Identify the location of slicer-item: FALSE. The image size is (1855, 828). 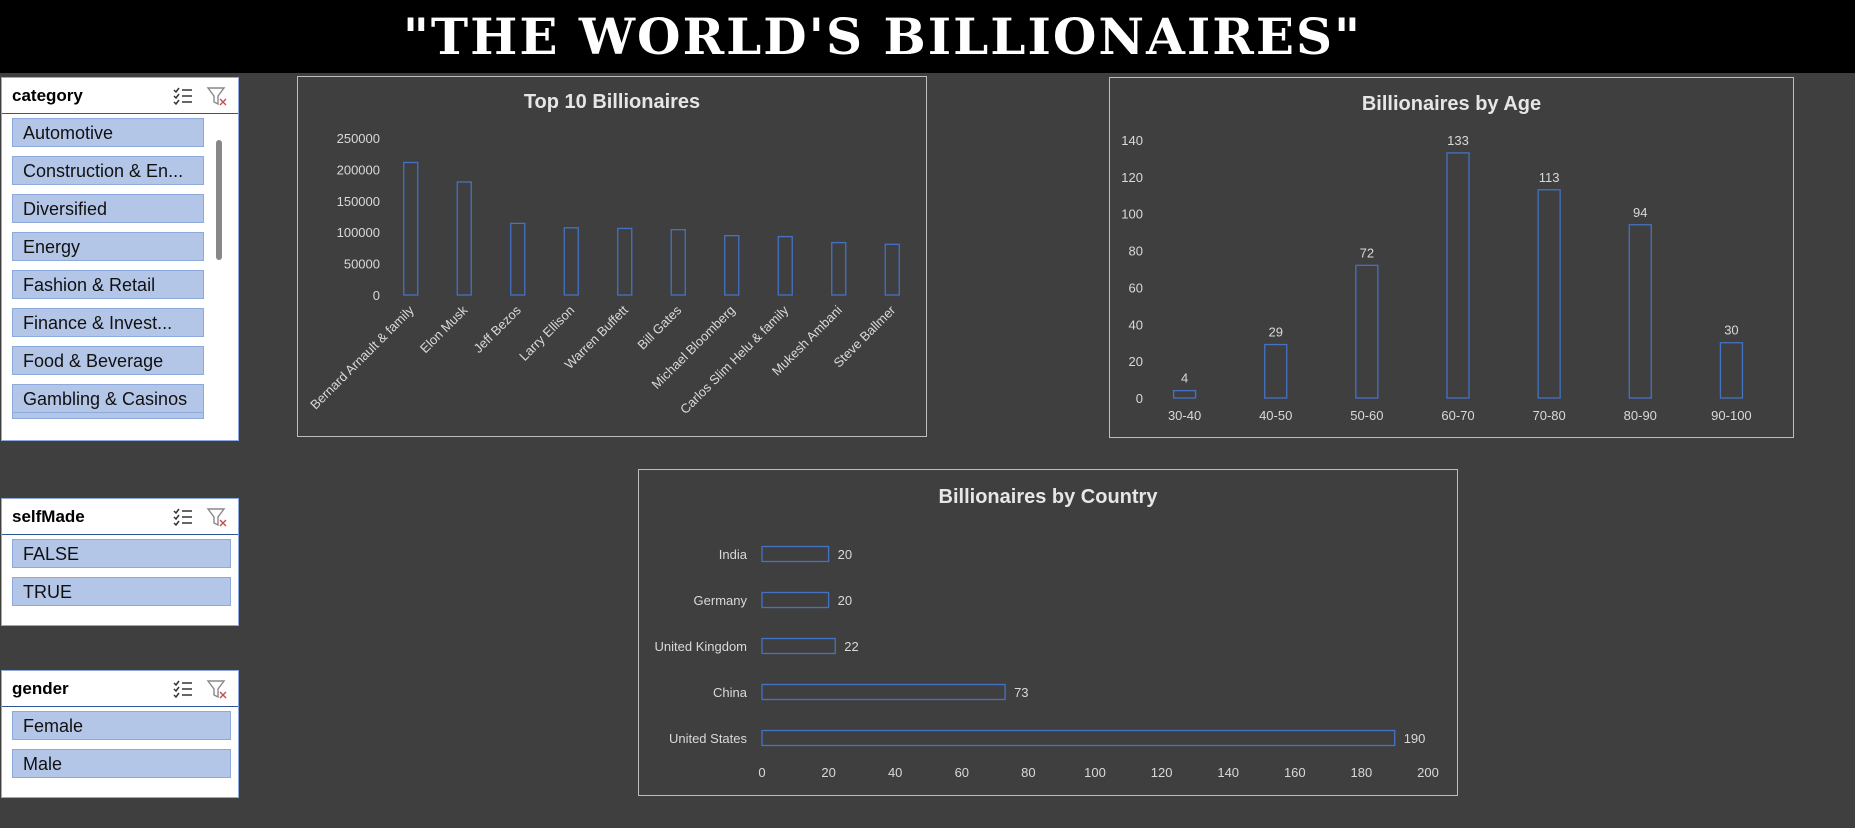
(121, 553).